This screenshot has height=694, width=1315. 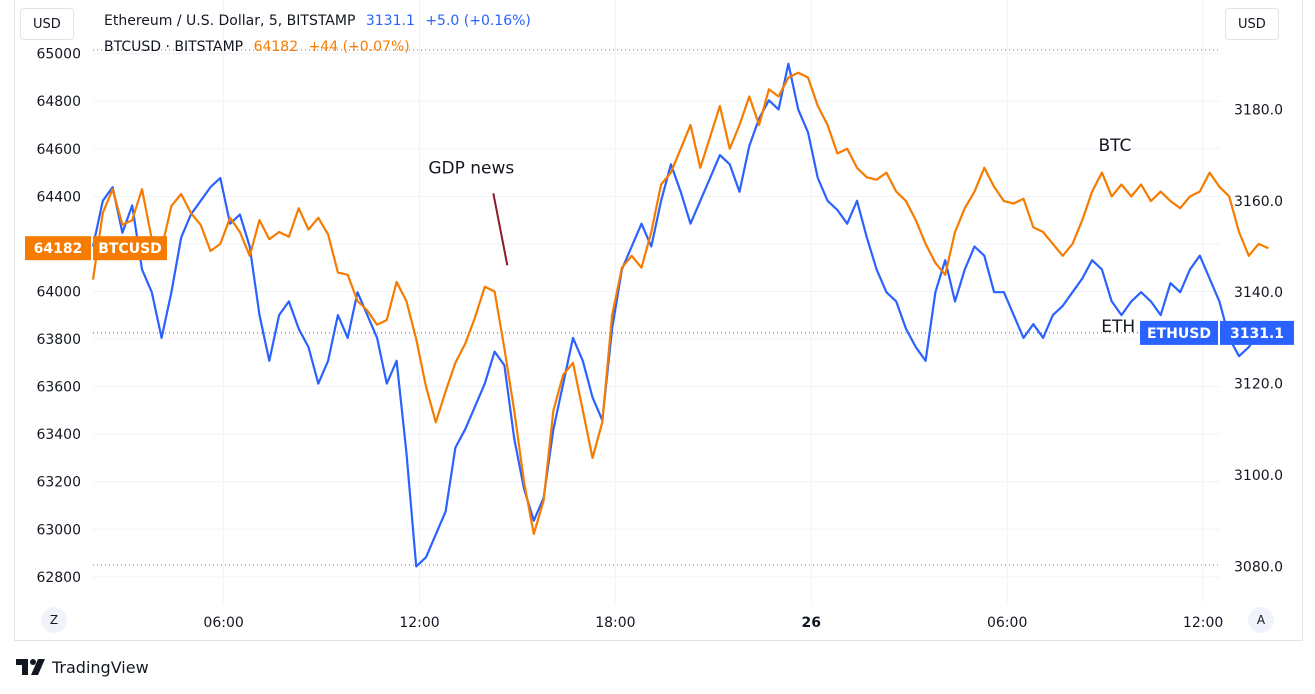 I want to click on left-axis-tick-label: 64000, so click(x=58, y=292).